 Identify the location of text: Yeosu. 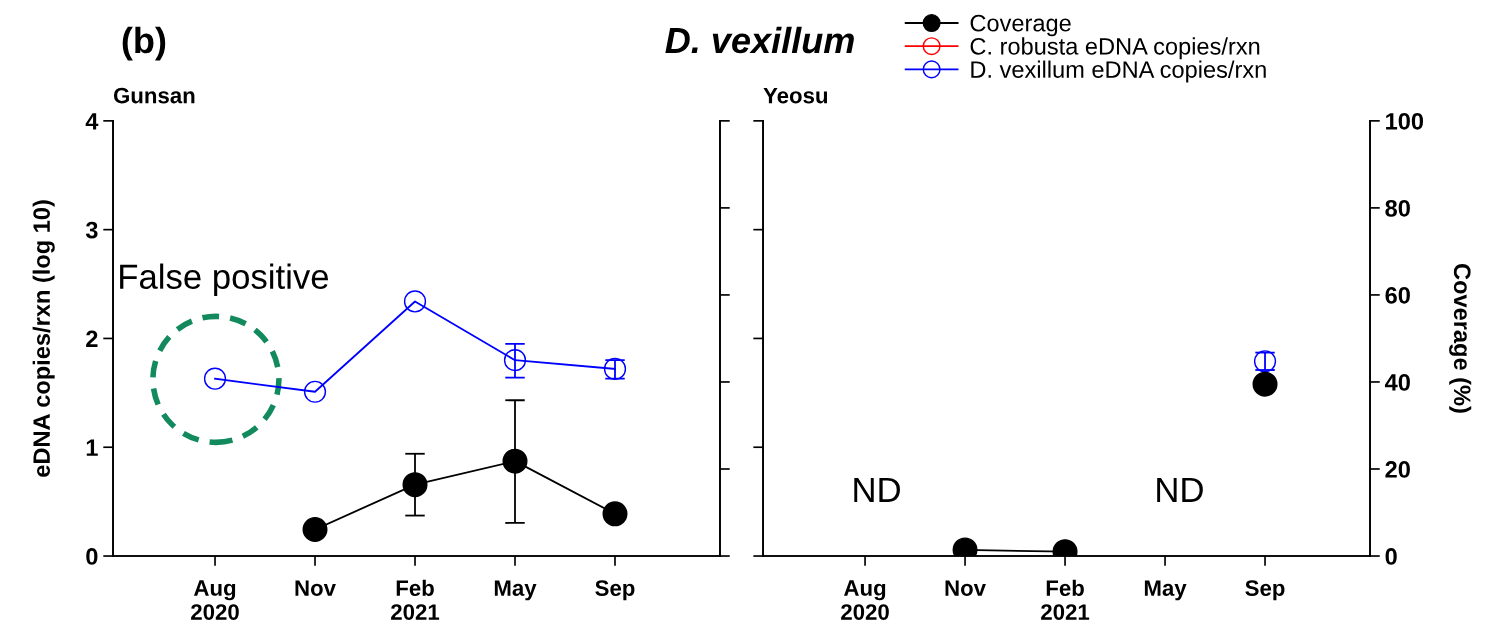
(795, 95).